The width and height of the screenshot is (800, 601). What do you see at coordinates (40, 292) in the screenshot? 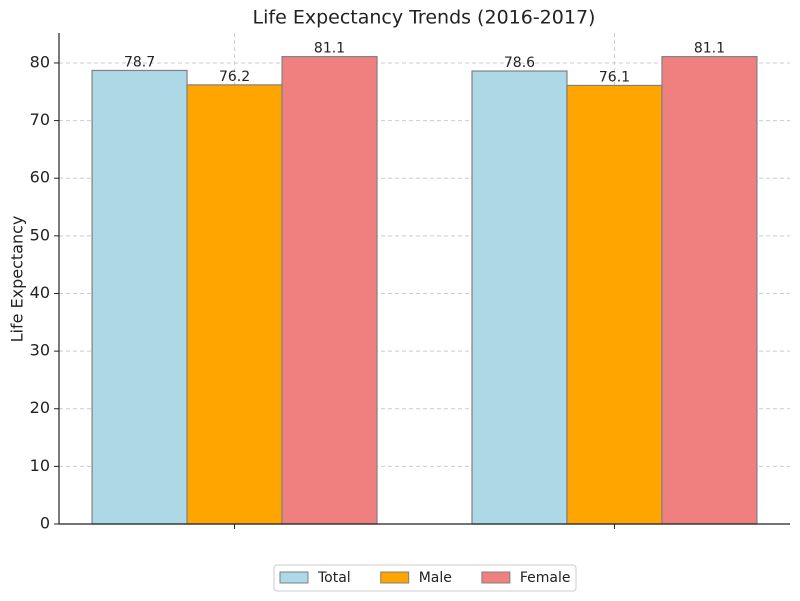
I see `y-tick-label: 40` at bounding box center [40, 292].